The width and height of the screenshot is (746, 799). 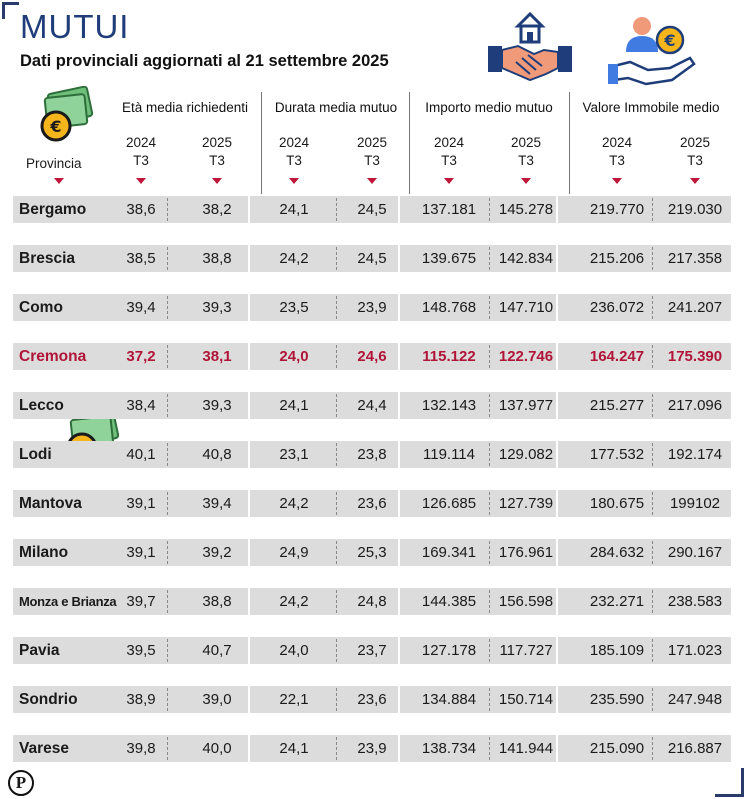 I want to click on table-cell: 39,0, so click(x=217, y=699).